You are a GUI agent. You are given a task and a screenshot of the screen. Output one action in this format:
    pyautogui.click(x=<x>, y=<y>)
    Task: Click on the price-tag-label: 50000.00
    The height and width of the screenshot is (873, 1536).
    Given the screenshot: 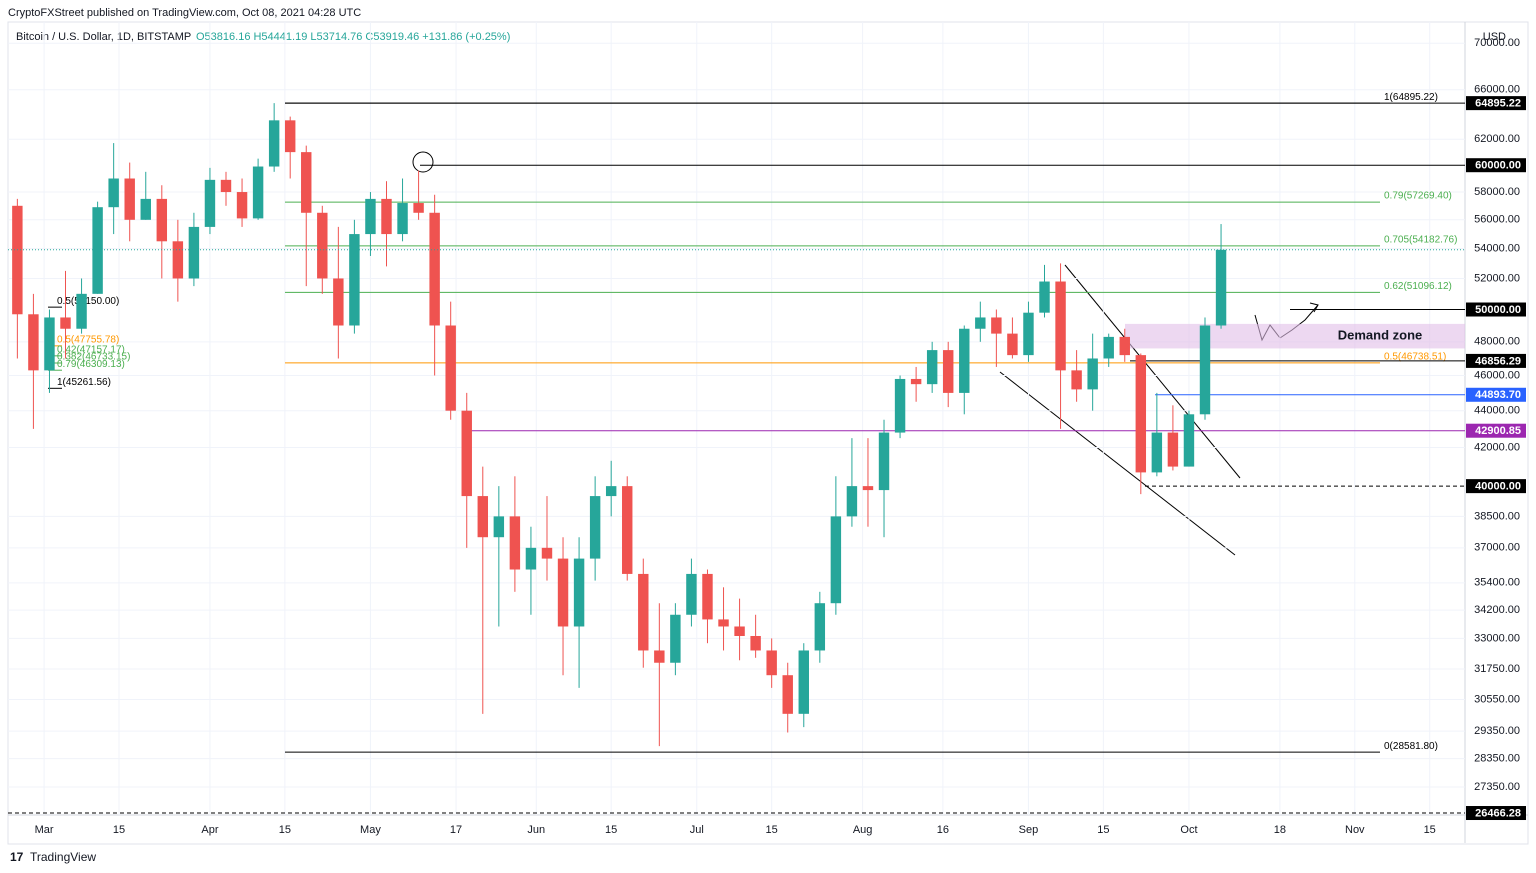 What is the action you would take?
    pyautogui.click(x=1498, y=310)
    